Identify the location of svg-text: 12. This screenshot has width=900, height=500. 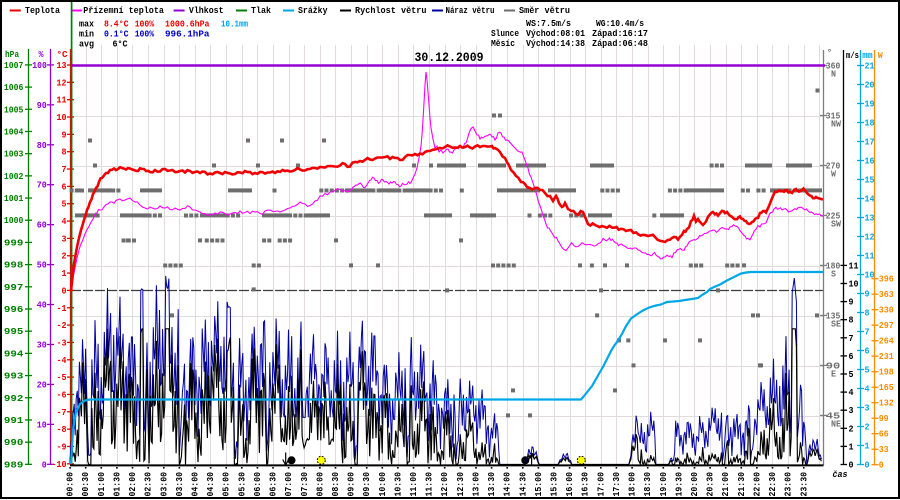
(870, 238).